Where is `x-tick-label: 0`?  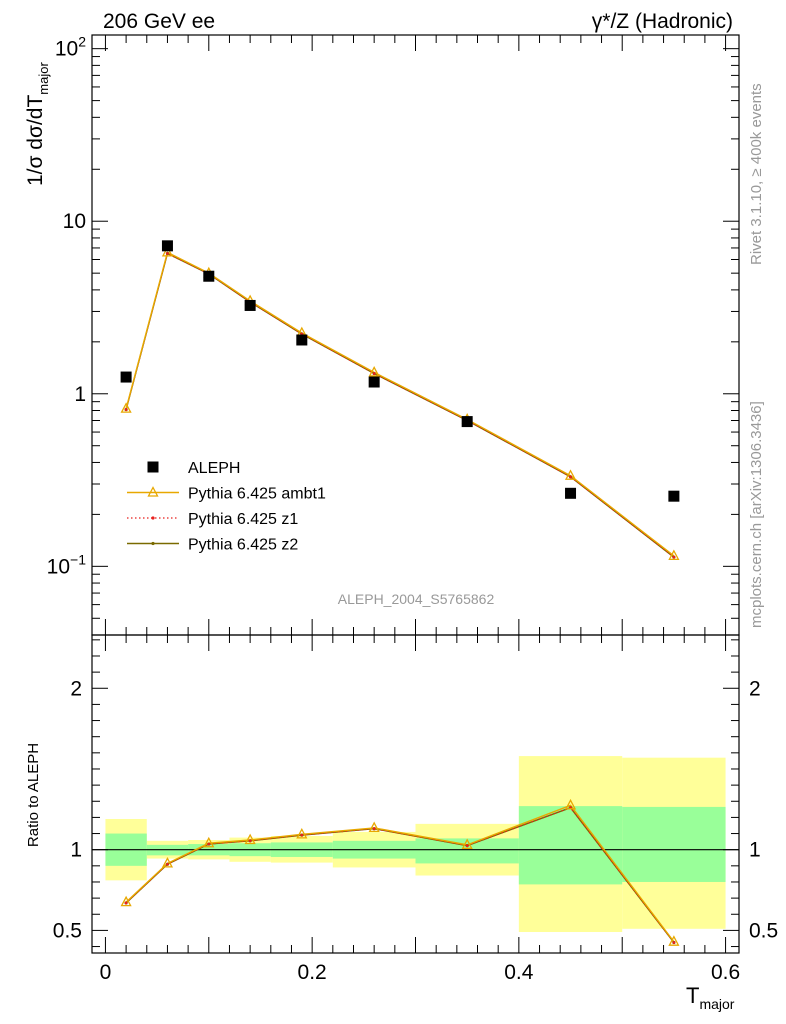
x-tick-label: 0 is located at coordinates (106, 972).